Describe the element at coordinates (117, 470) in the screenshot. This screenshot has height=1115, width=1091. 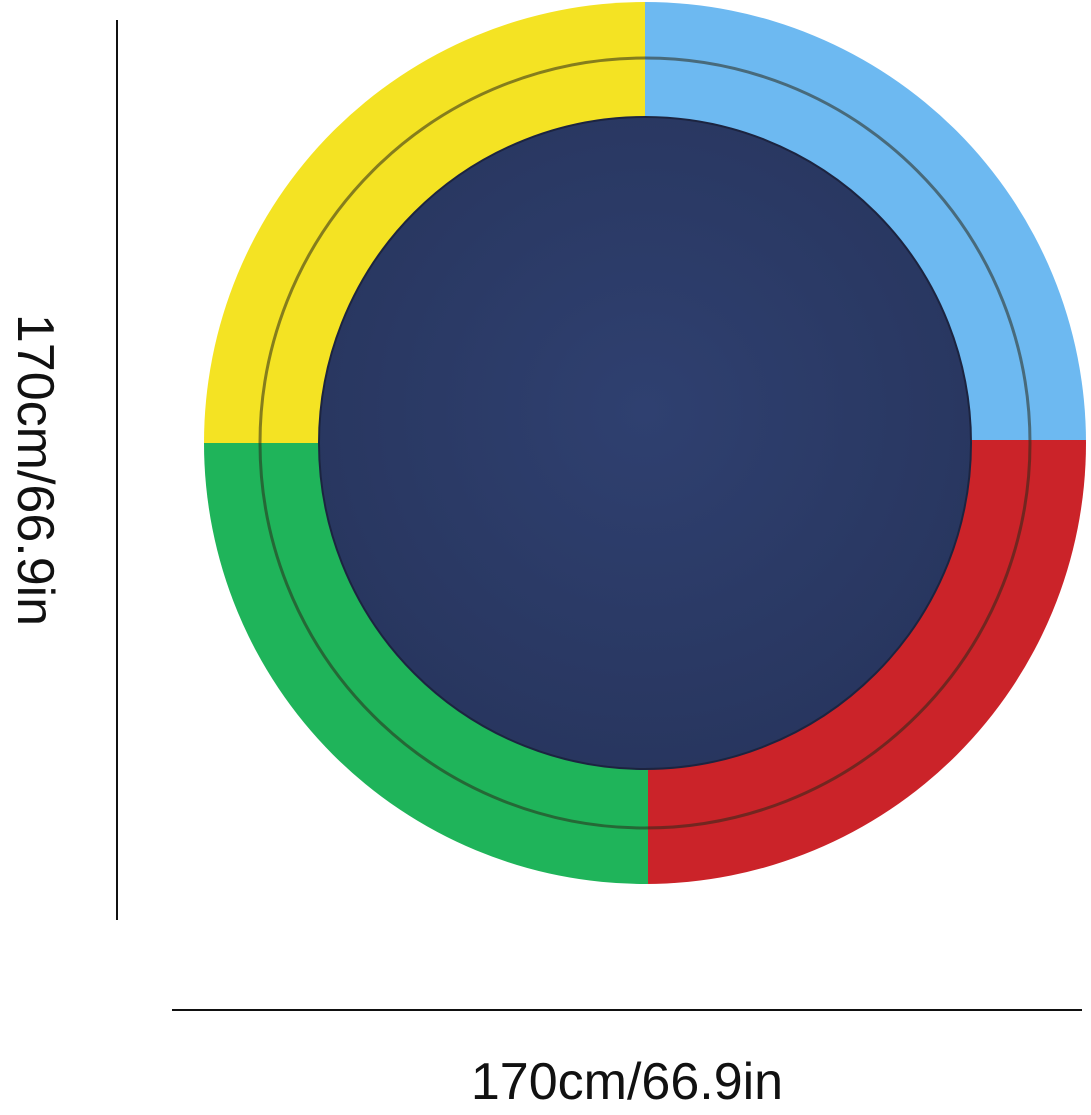
I see `height-dimension-line` at that location.